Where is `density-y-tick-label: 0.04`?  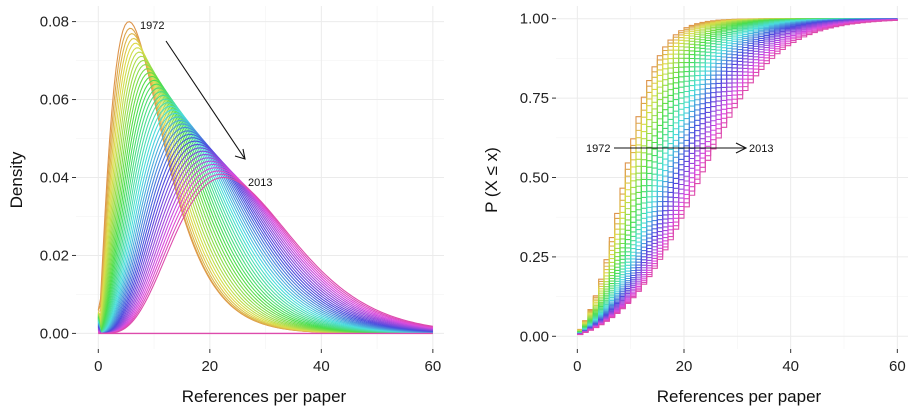 density-y-tick-label: 0.04 is located at coordinates (54, 178).